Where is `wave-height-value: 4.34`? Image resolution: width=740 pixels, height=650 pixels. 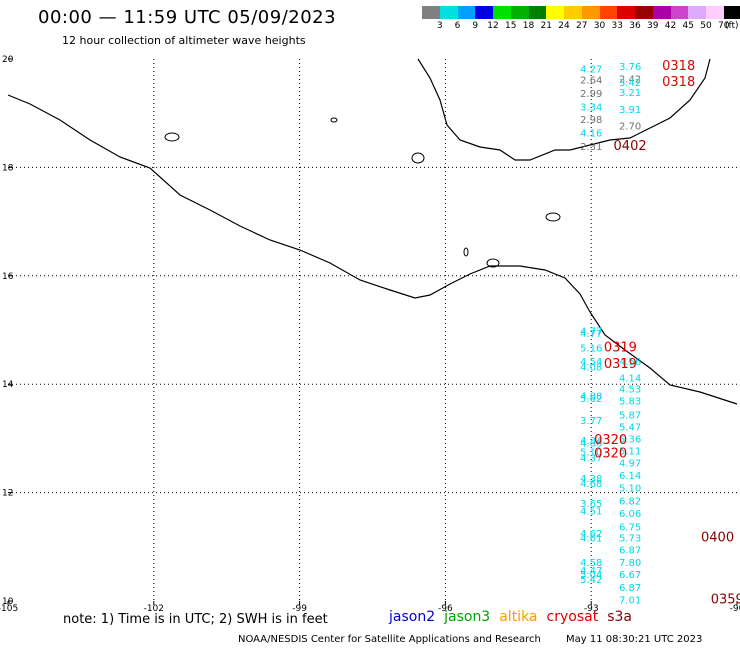
wave-height-value: 4.34 is located at coordinates (591, 441).